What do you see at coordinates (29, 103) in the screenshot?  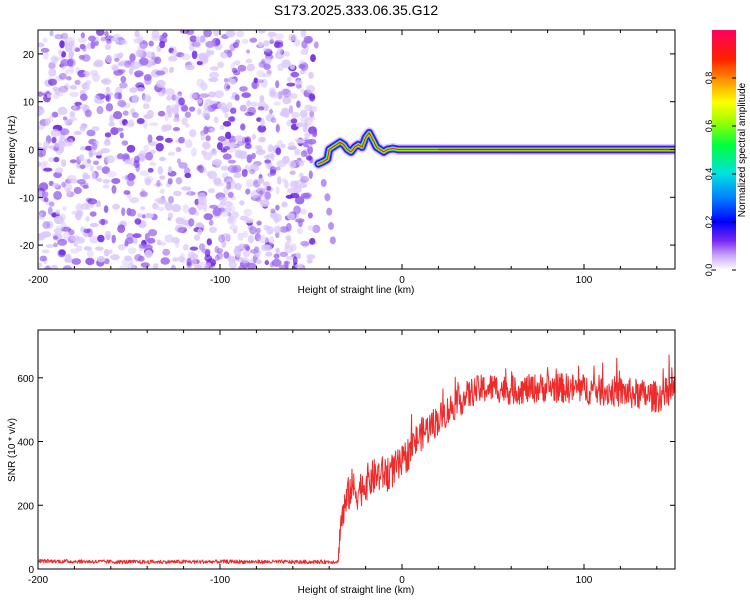 I see `y-tick-label: 10` at bounding box center [29, 103].